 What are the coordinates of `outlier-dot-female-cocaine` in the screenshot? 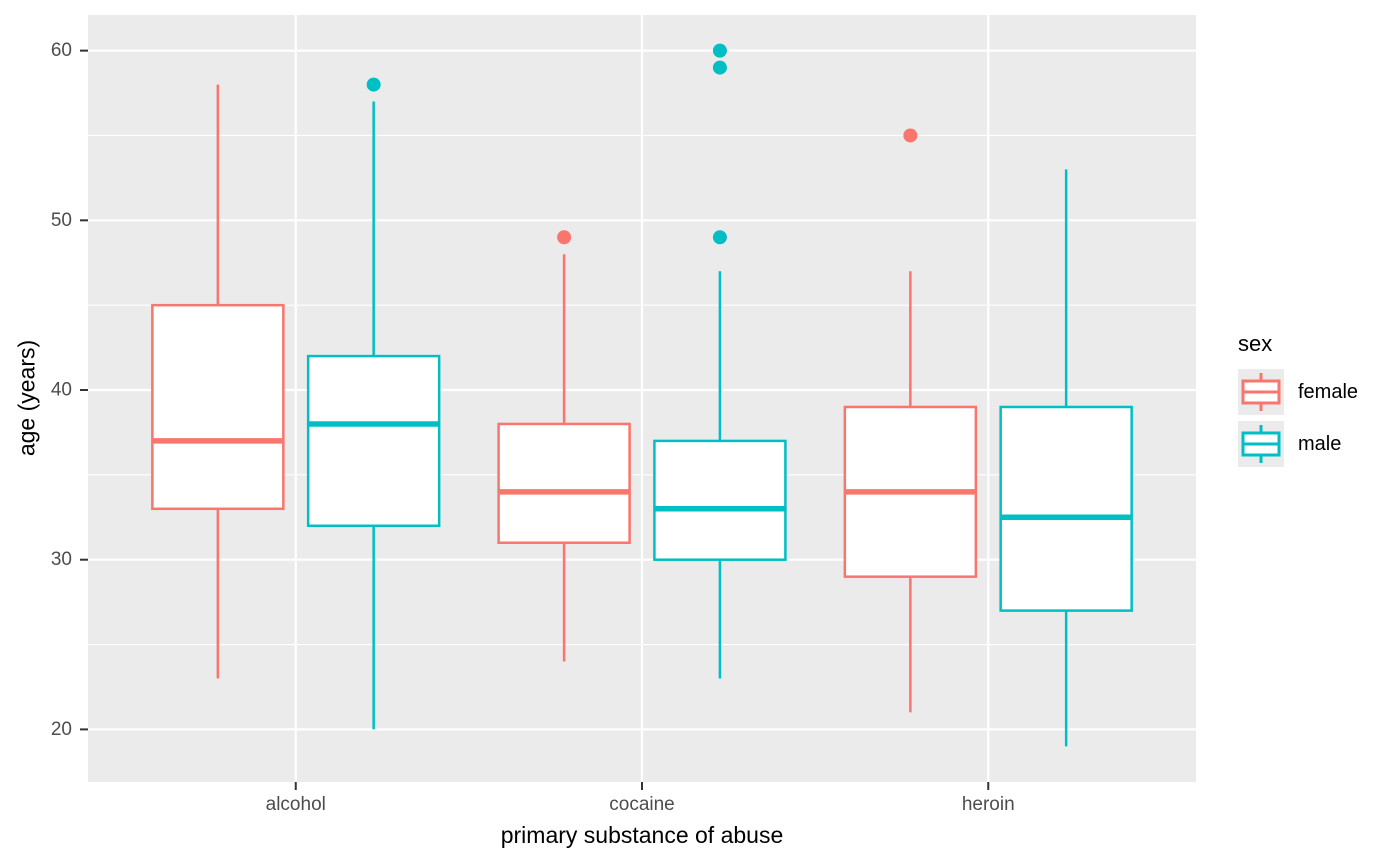 It's located at (564, 237).